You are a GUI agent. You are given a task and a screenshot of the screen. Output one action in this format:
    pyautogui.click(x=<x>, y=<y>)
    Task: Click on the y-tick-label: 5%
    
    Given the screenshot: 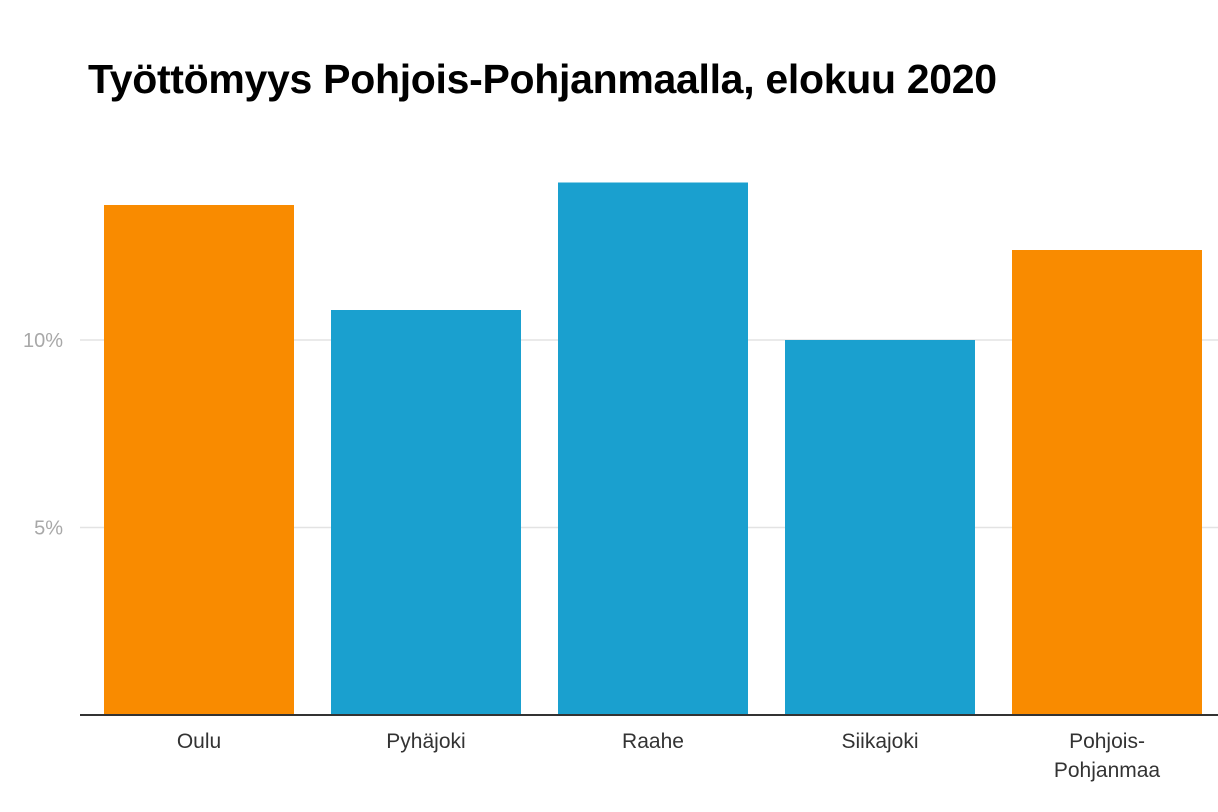 What is the action you would take?
    pyautogui.click(x=48, y=529)
    